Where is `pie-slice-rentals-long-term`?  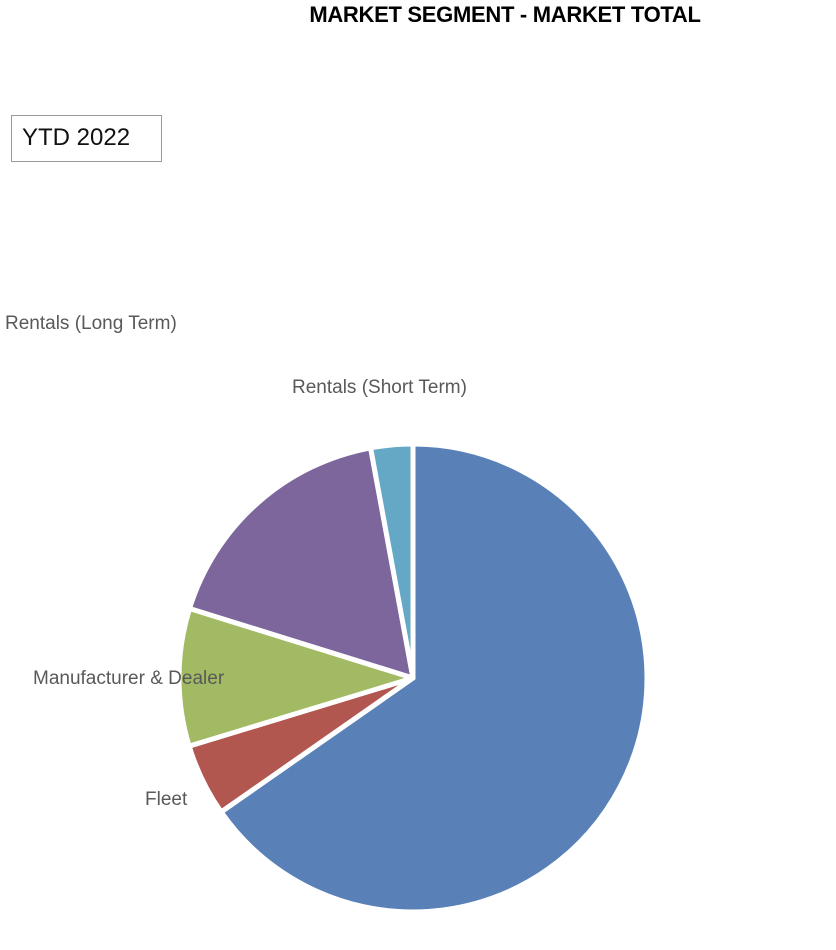
pie-slice-rentals-long-term is located at coordinates (301, 563).